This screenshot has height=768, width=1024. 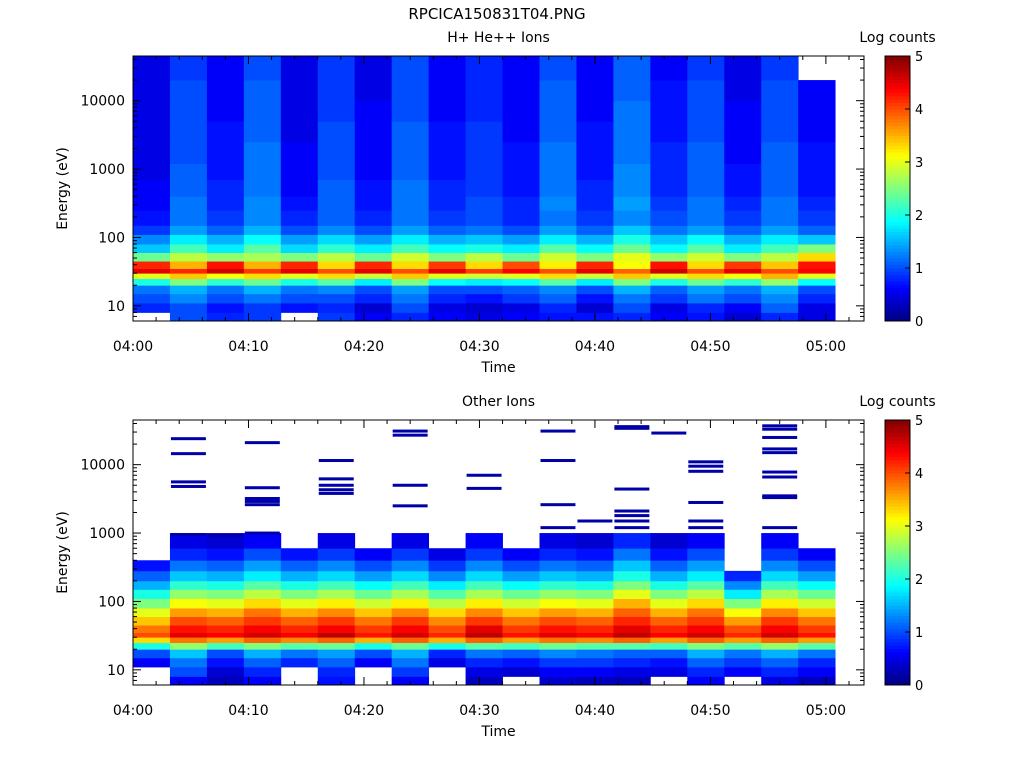 What do you see at coordinates (826, 711) in the screenshot?
I see `x-tick-label: 05:00` at bounding box center [826, 711].